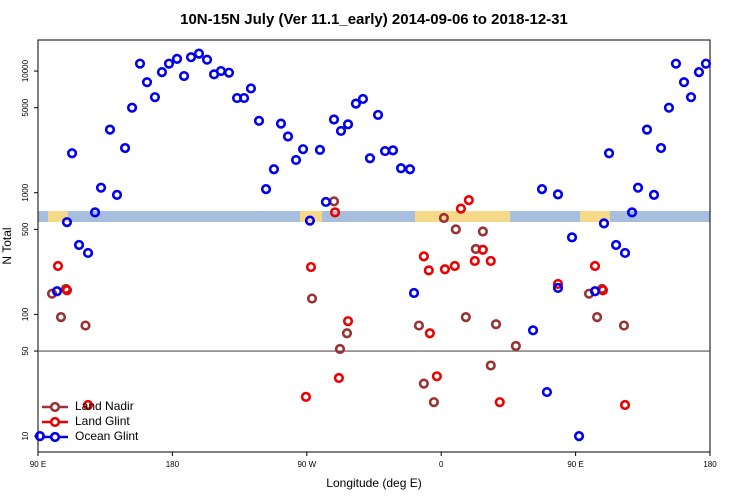 The height and width of the screenshot is (500, 750). I want to click on y-tick-label: 10000, so click(25, 70).